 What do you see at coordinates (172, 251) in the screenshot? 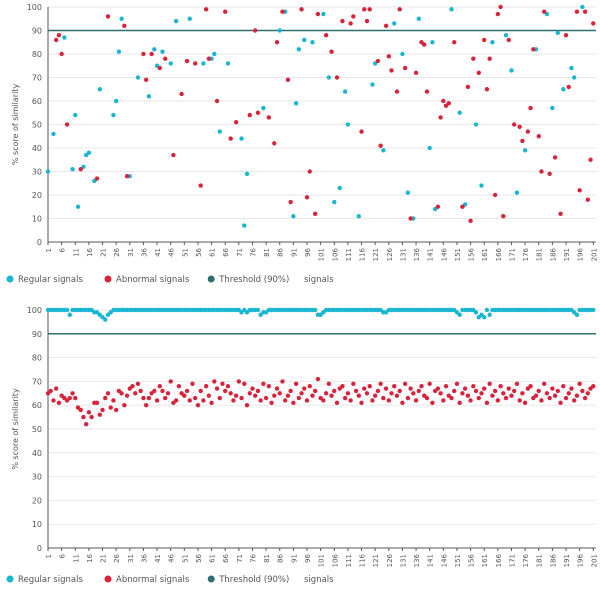
I see `x-tick-label: 46` at bounding box center [172, 251].